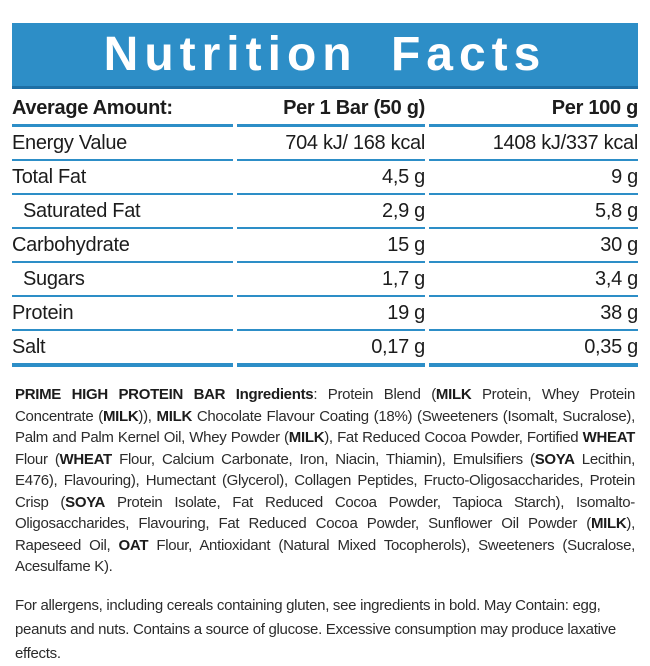  I want to click on row-label: Saturated Fat, so click(122, 212).